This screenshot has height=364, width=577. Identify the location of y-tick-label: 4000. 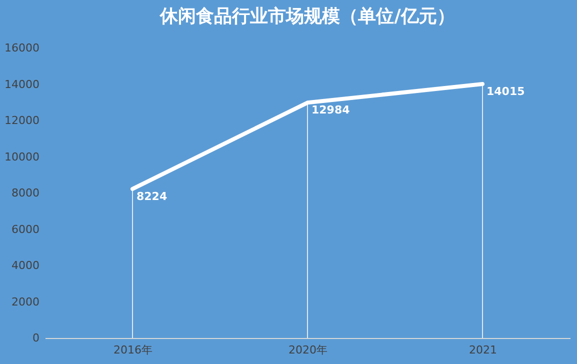
(26, 265).